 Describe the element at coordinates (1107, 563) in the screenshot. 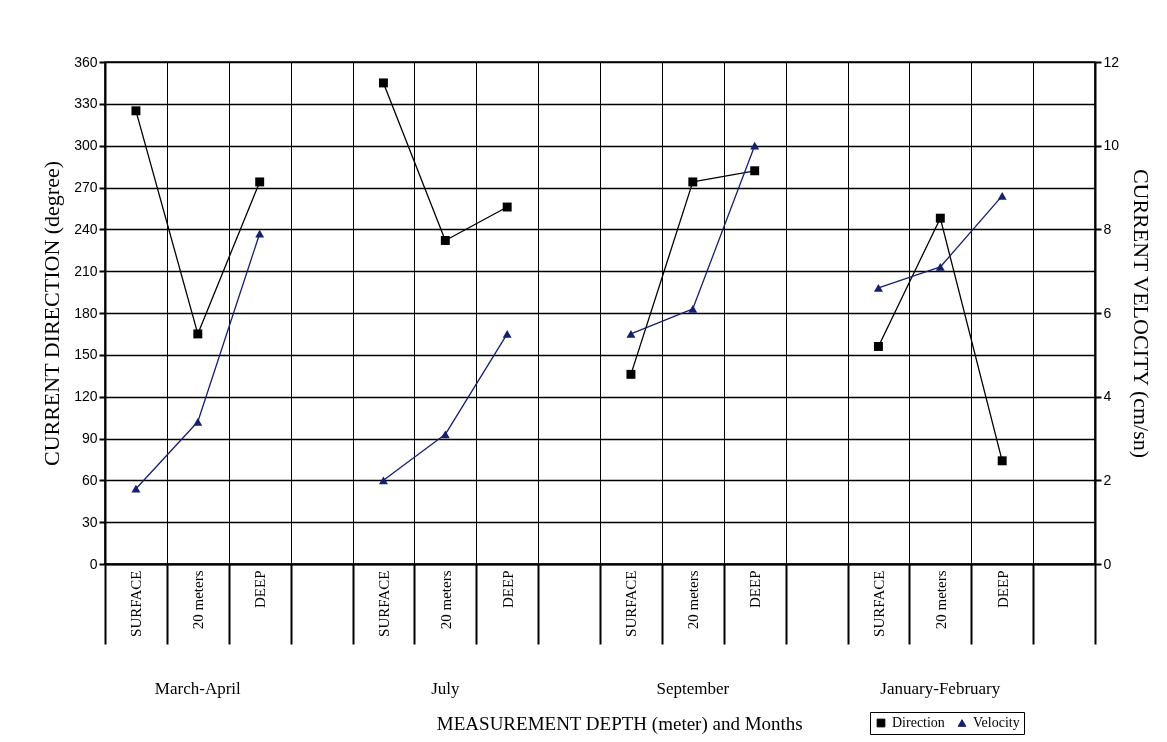

I see `y2-tick-label: 0` at that location.